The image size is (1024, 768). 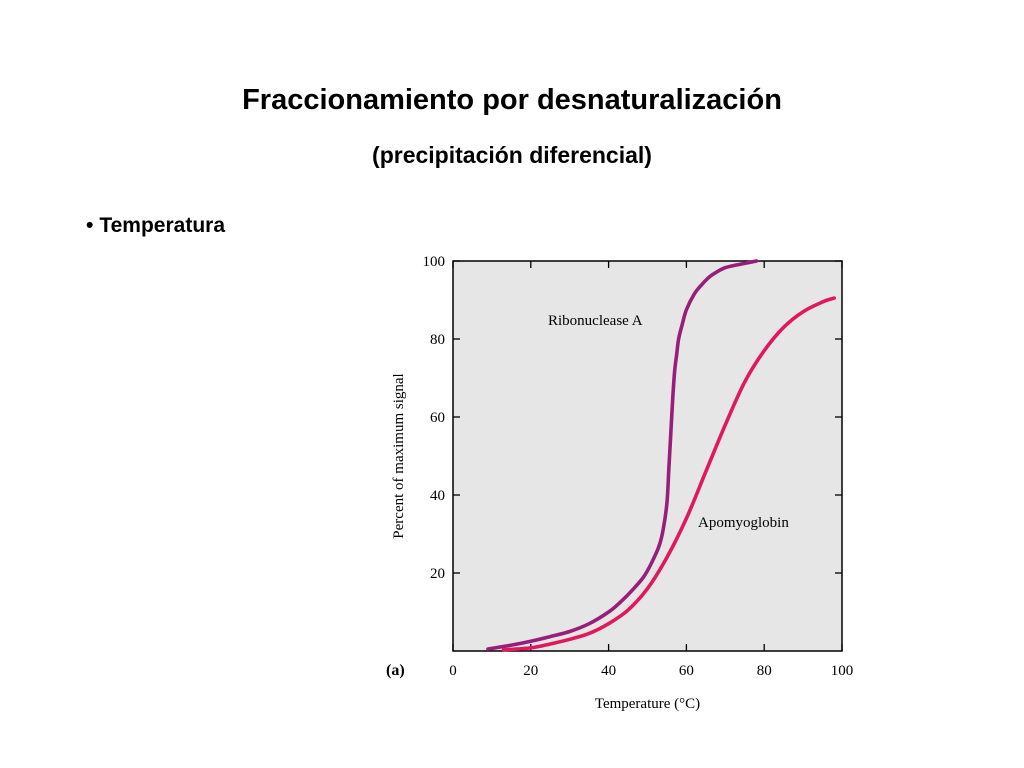 What do you see at coordinates (595, 321) in the screenshot?
I see `series-label-ribonuclease-a: Ribonuclease A` at bounding box center [595, 321].